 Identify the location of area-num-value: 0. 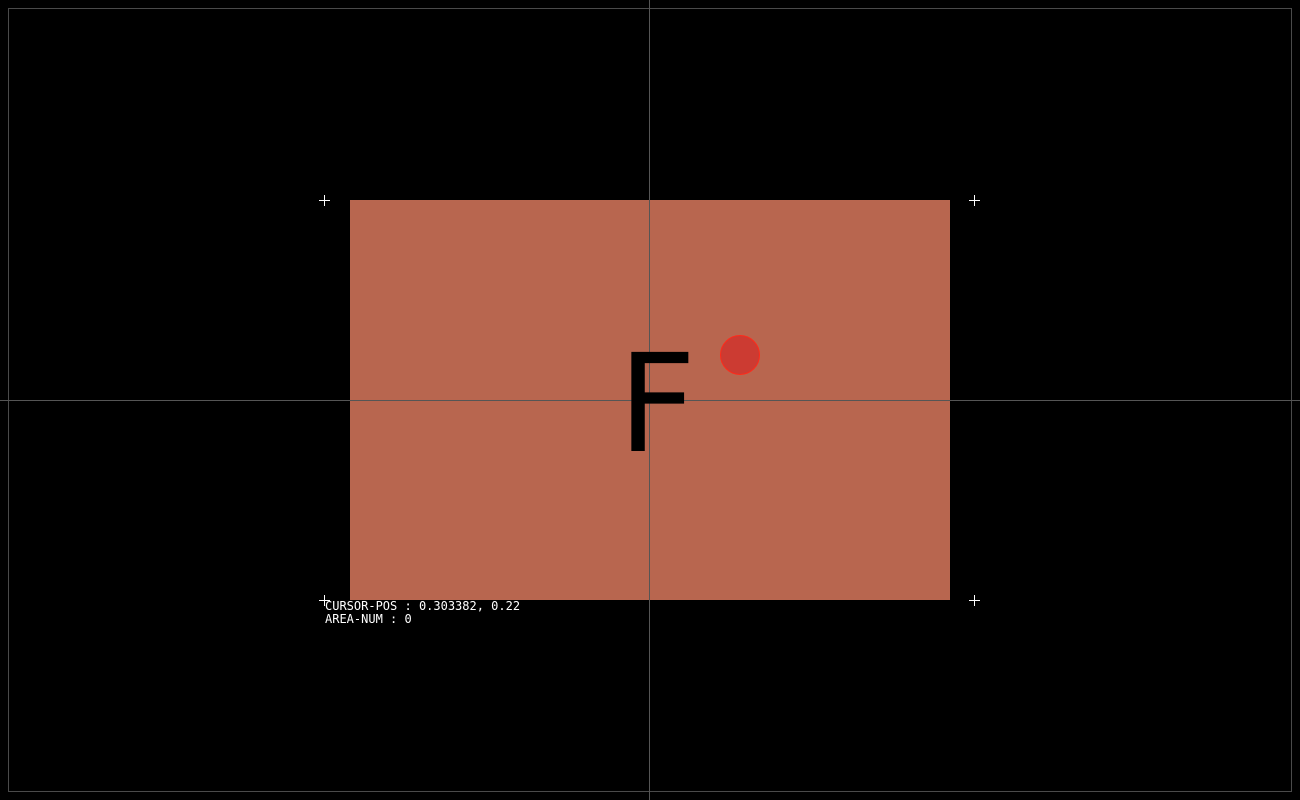
(408, 619).